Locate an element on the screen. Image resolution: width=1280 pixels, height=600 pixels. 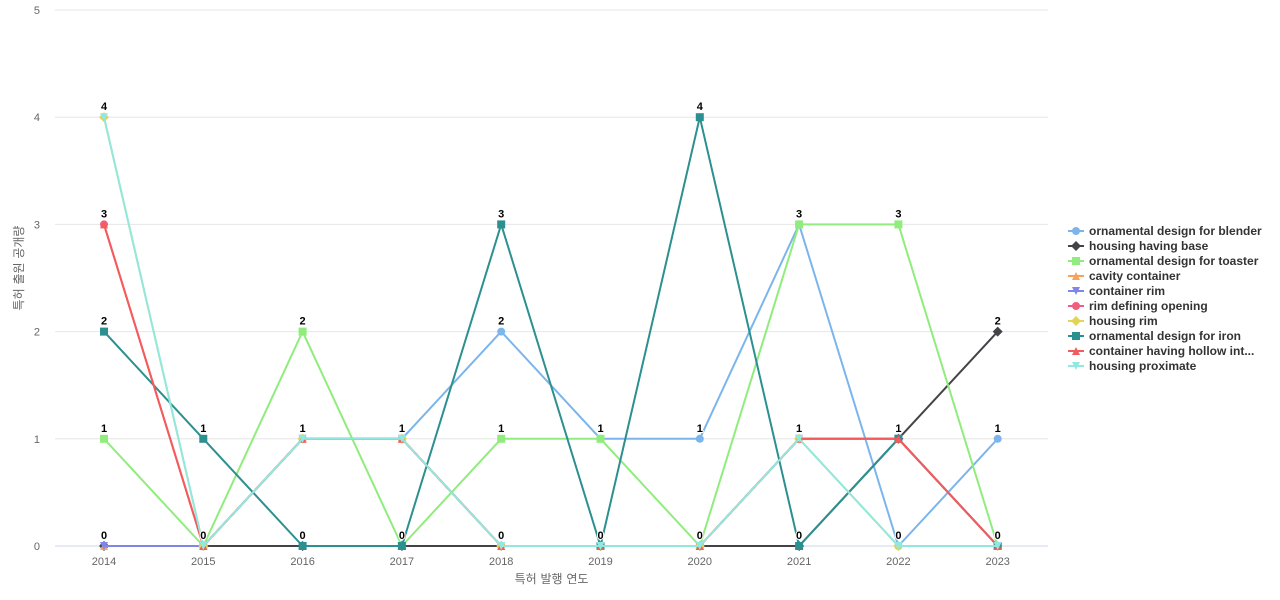
legend-item: housing having base is located at coordinates (1138, 246).